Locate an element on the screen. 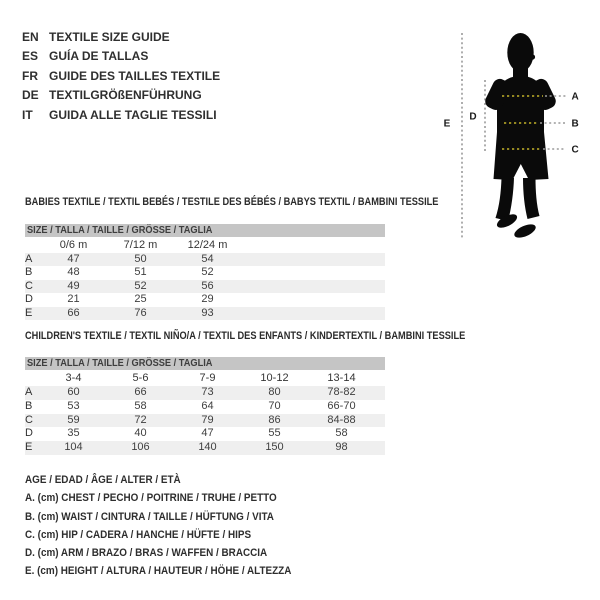  table-cell: 140 is located at coordinates (207, 447).